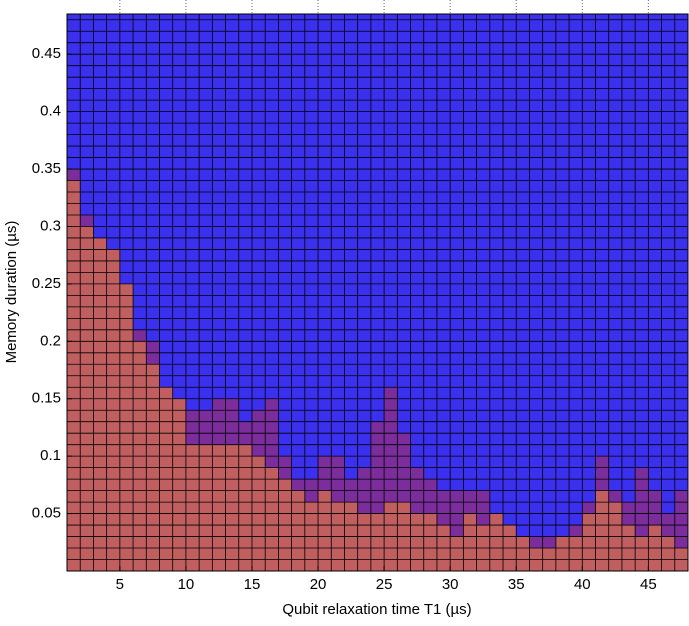  What do you see at coordinates (11, 292) in the screenshot?
I see `y-axis-label: Memory duration (µs)` at bounding box center [11, 292].